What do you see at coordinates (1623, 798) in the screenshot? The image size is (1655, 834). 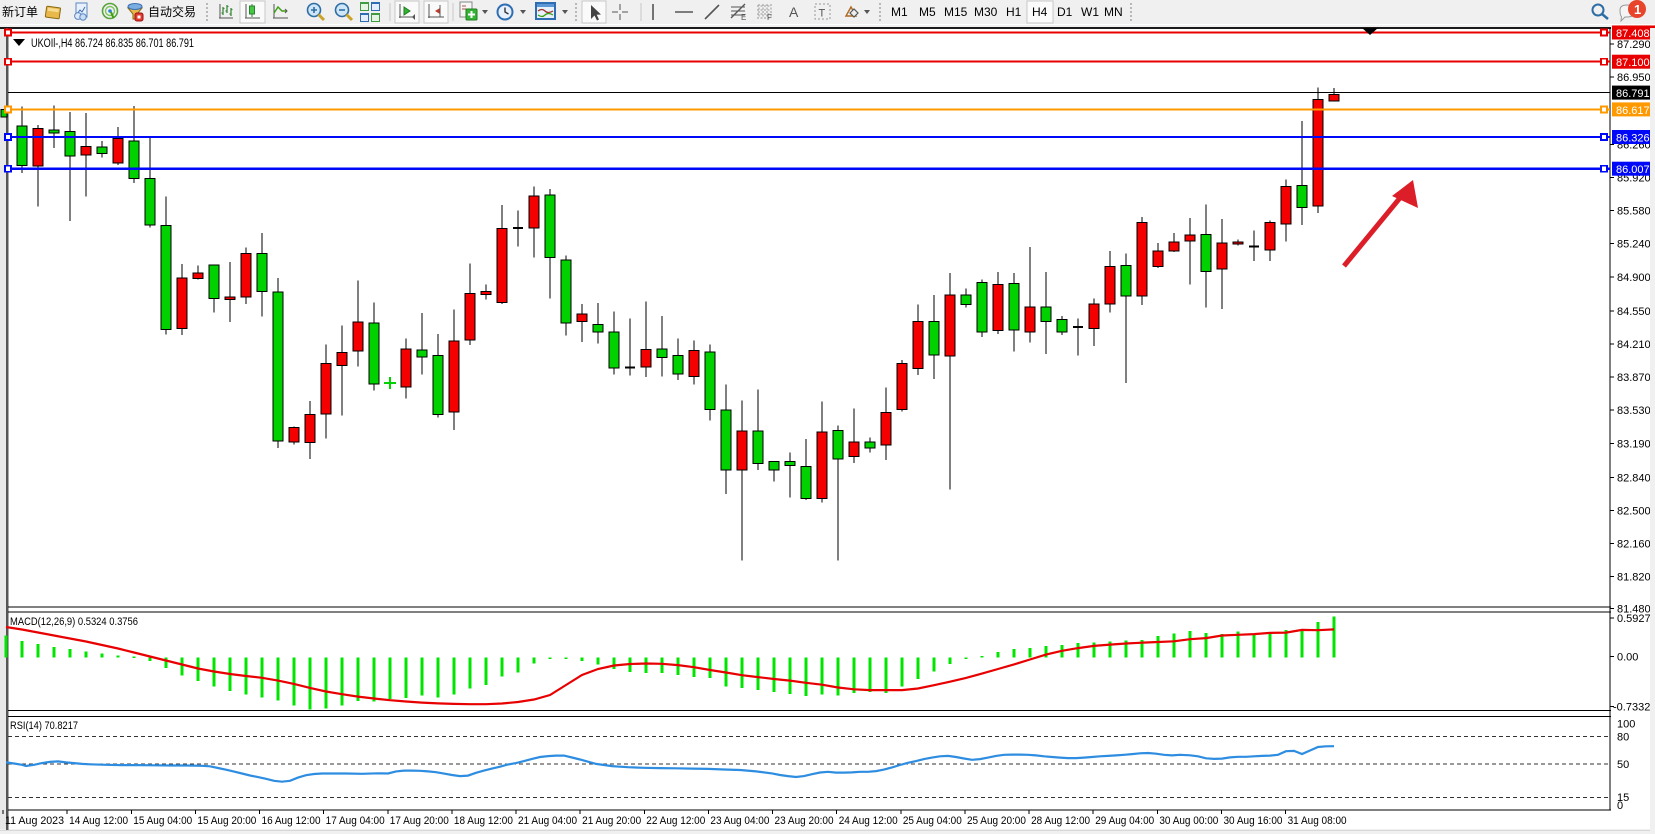 I see `svg-text: 15` at bounding box center [1623, 798].